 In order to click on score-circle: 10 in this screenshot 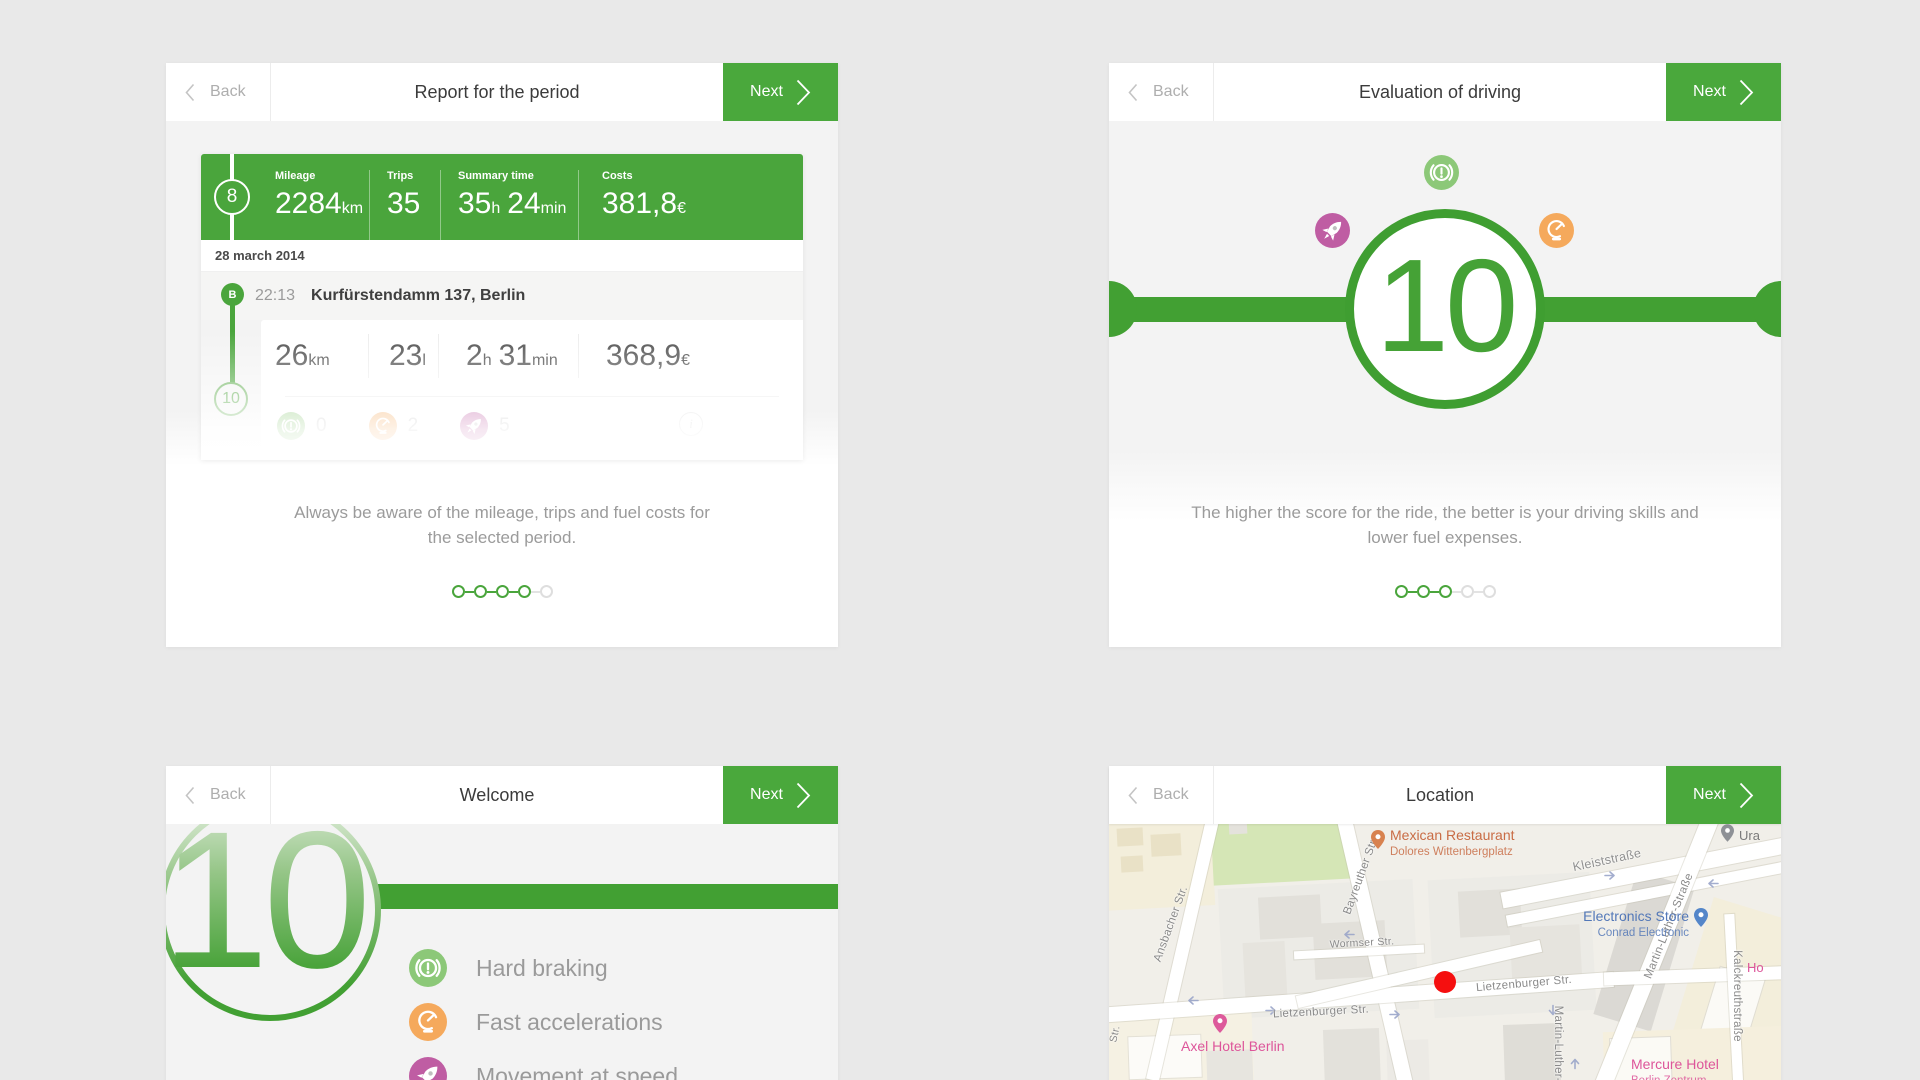, I will do `click(1445, 309)`.